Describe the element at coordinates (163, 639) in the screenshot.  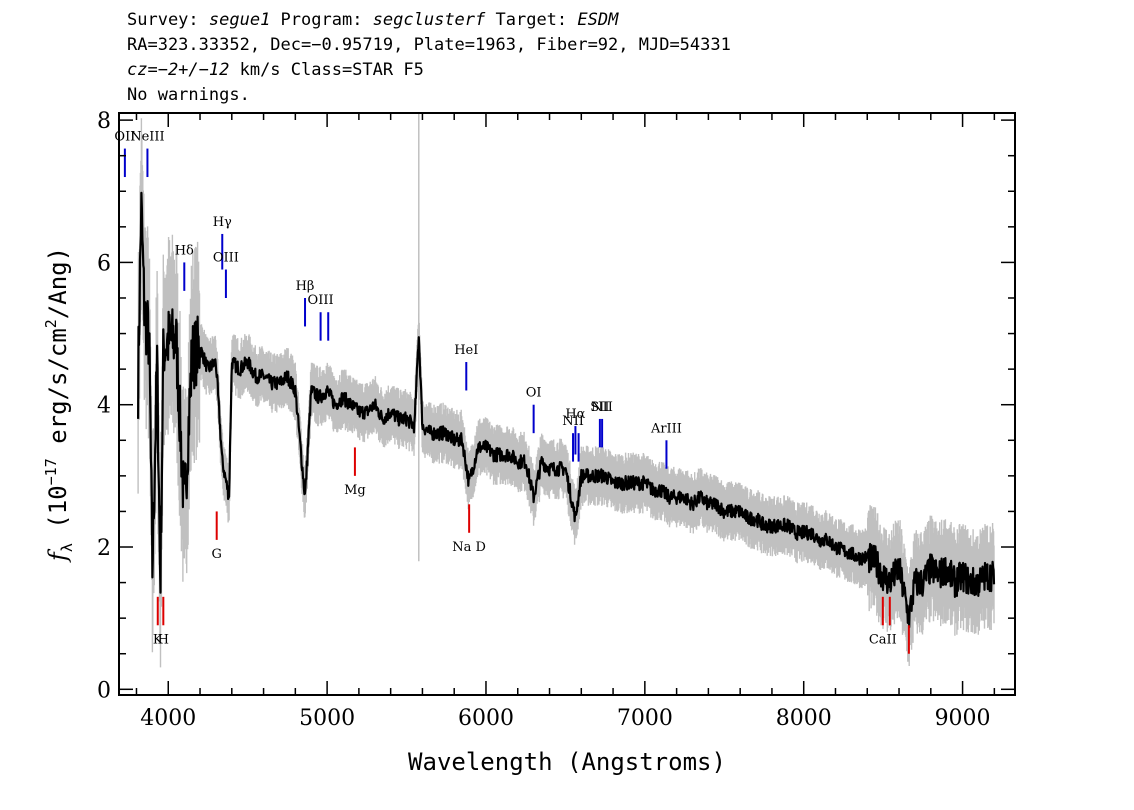
I see `absorption-line-label: H` at that location.